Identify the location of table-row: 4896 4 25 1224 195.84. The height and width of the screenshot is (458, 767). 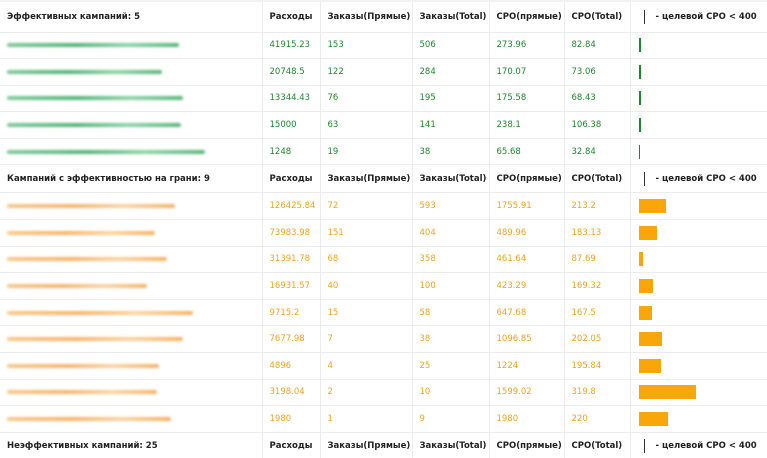
(383, 366).